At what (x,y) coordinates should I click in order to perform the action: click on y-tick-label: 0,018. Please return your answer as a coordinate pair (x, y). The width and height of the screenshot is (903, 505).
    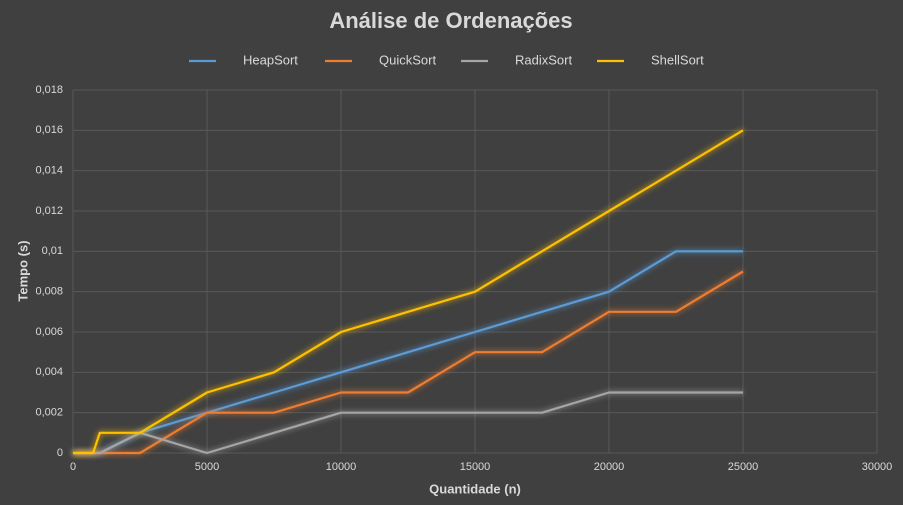
    Looking at the image, I should click on (49, 90).